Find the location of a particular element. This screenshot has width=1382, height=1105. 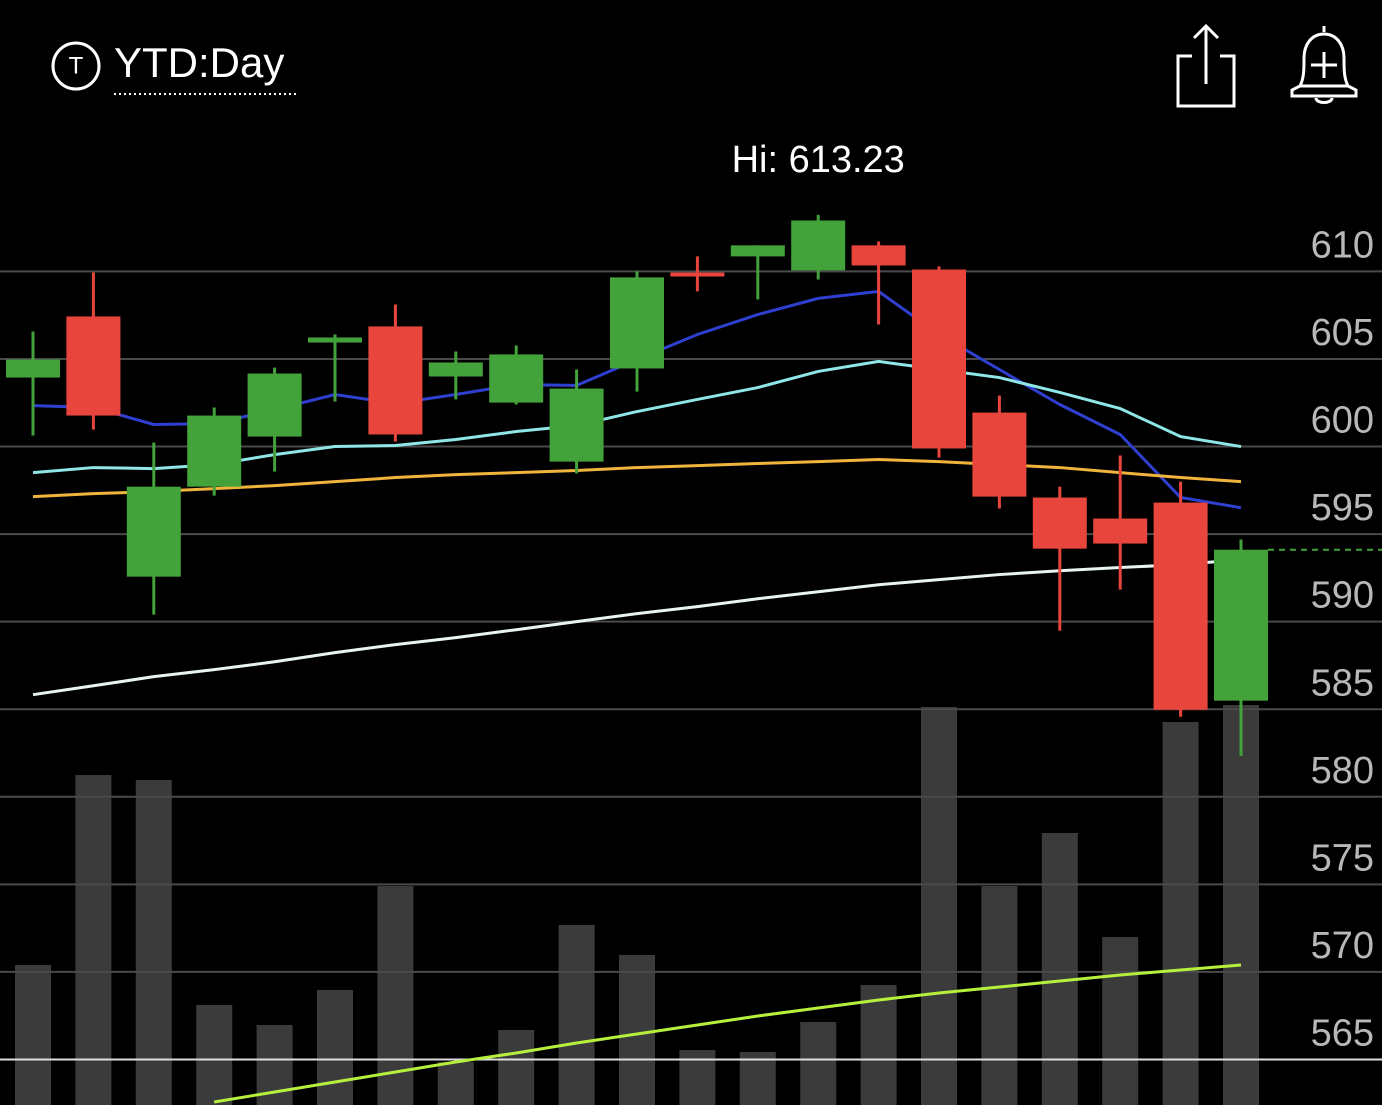

share-arrow is located at coordinates (1206, 53).